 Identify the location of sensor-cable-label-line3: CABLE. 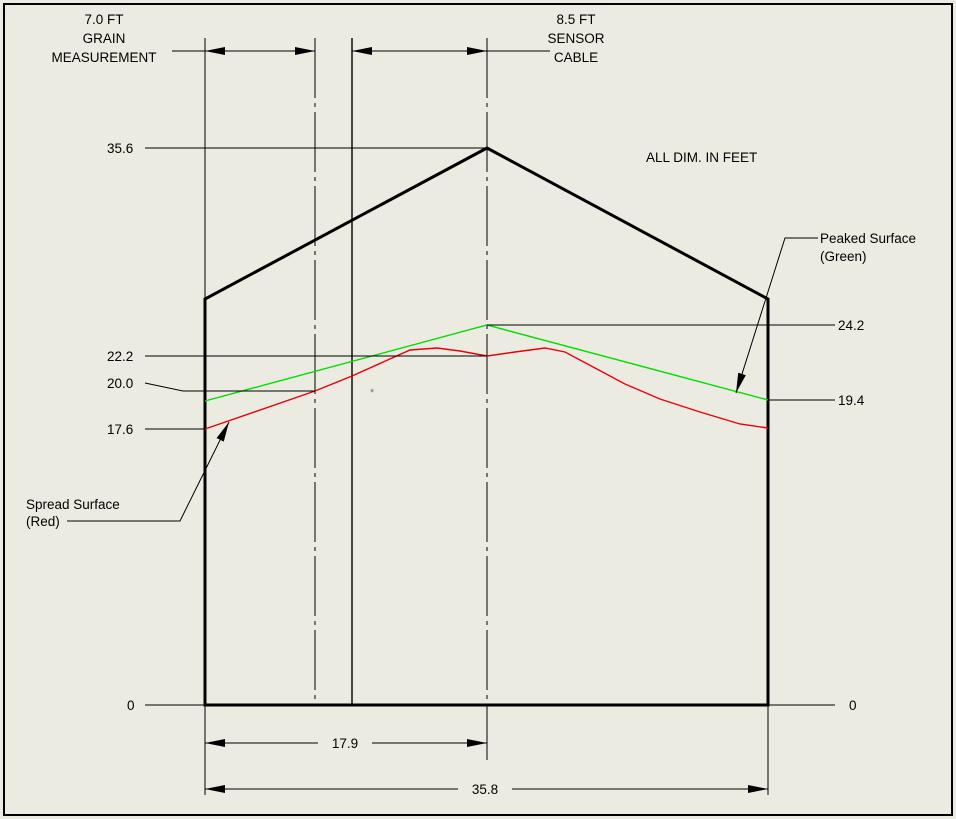
(576, 57).